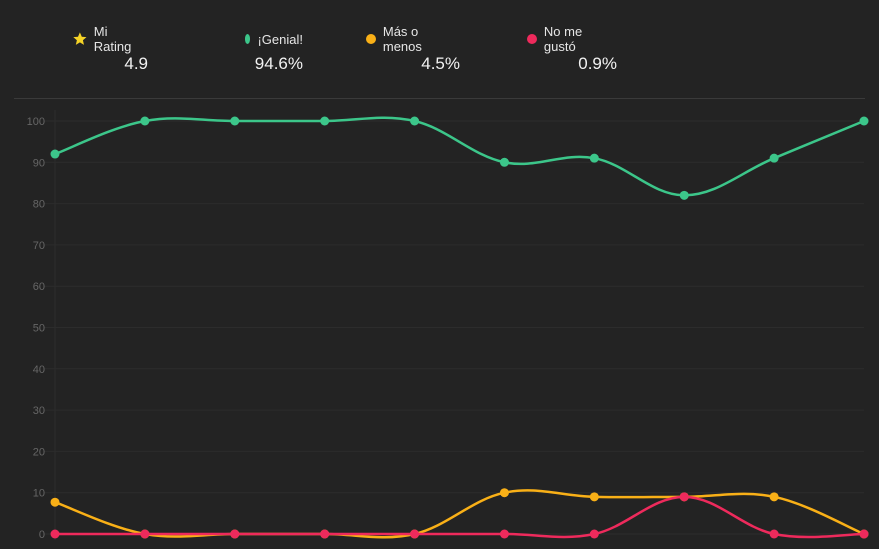 This screenshot has height=549, width=879. What do you see at coordinates (39, 411) in the screenshot?
I see `y-tick-label: 30` at bounding box center [39, 411].